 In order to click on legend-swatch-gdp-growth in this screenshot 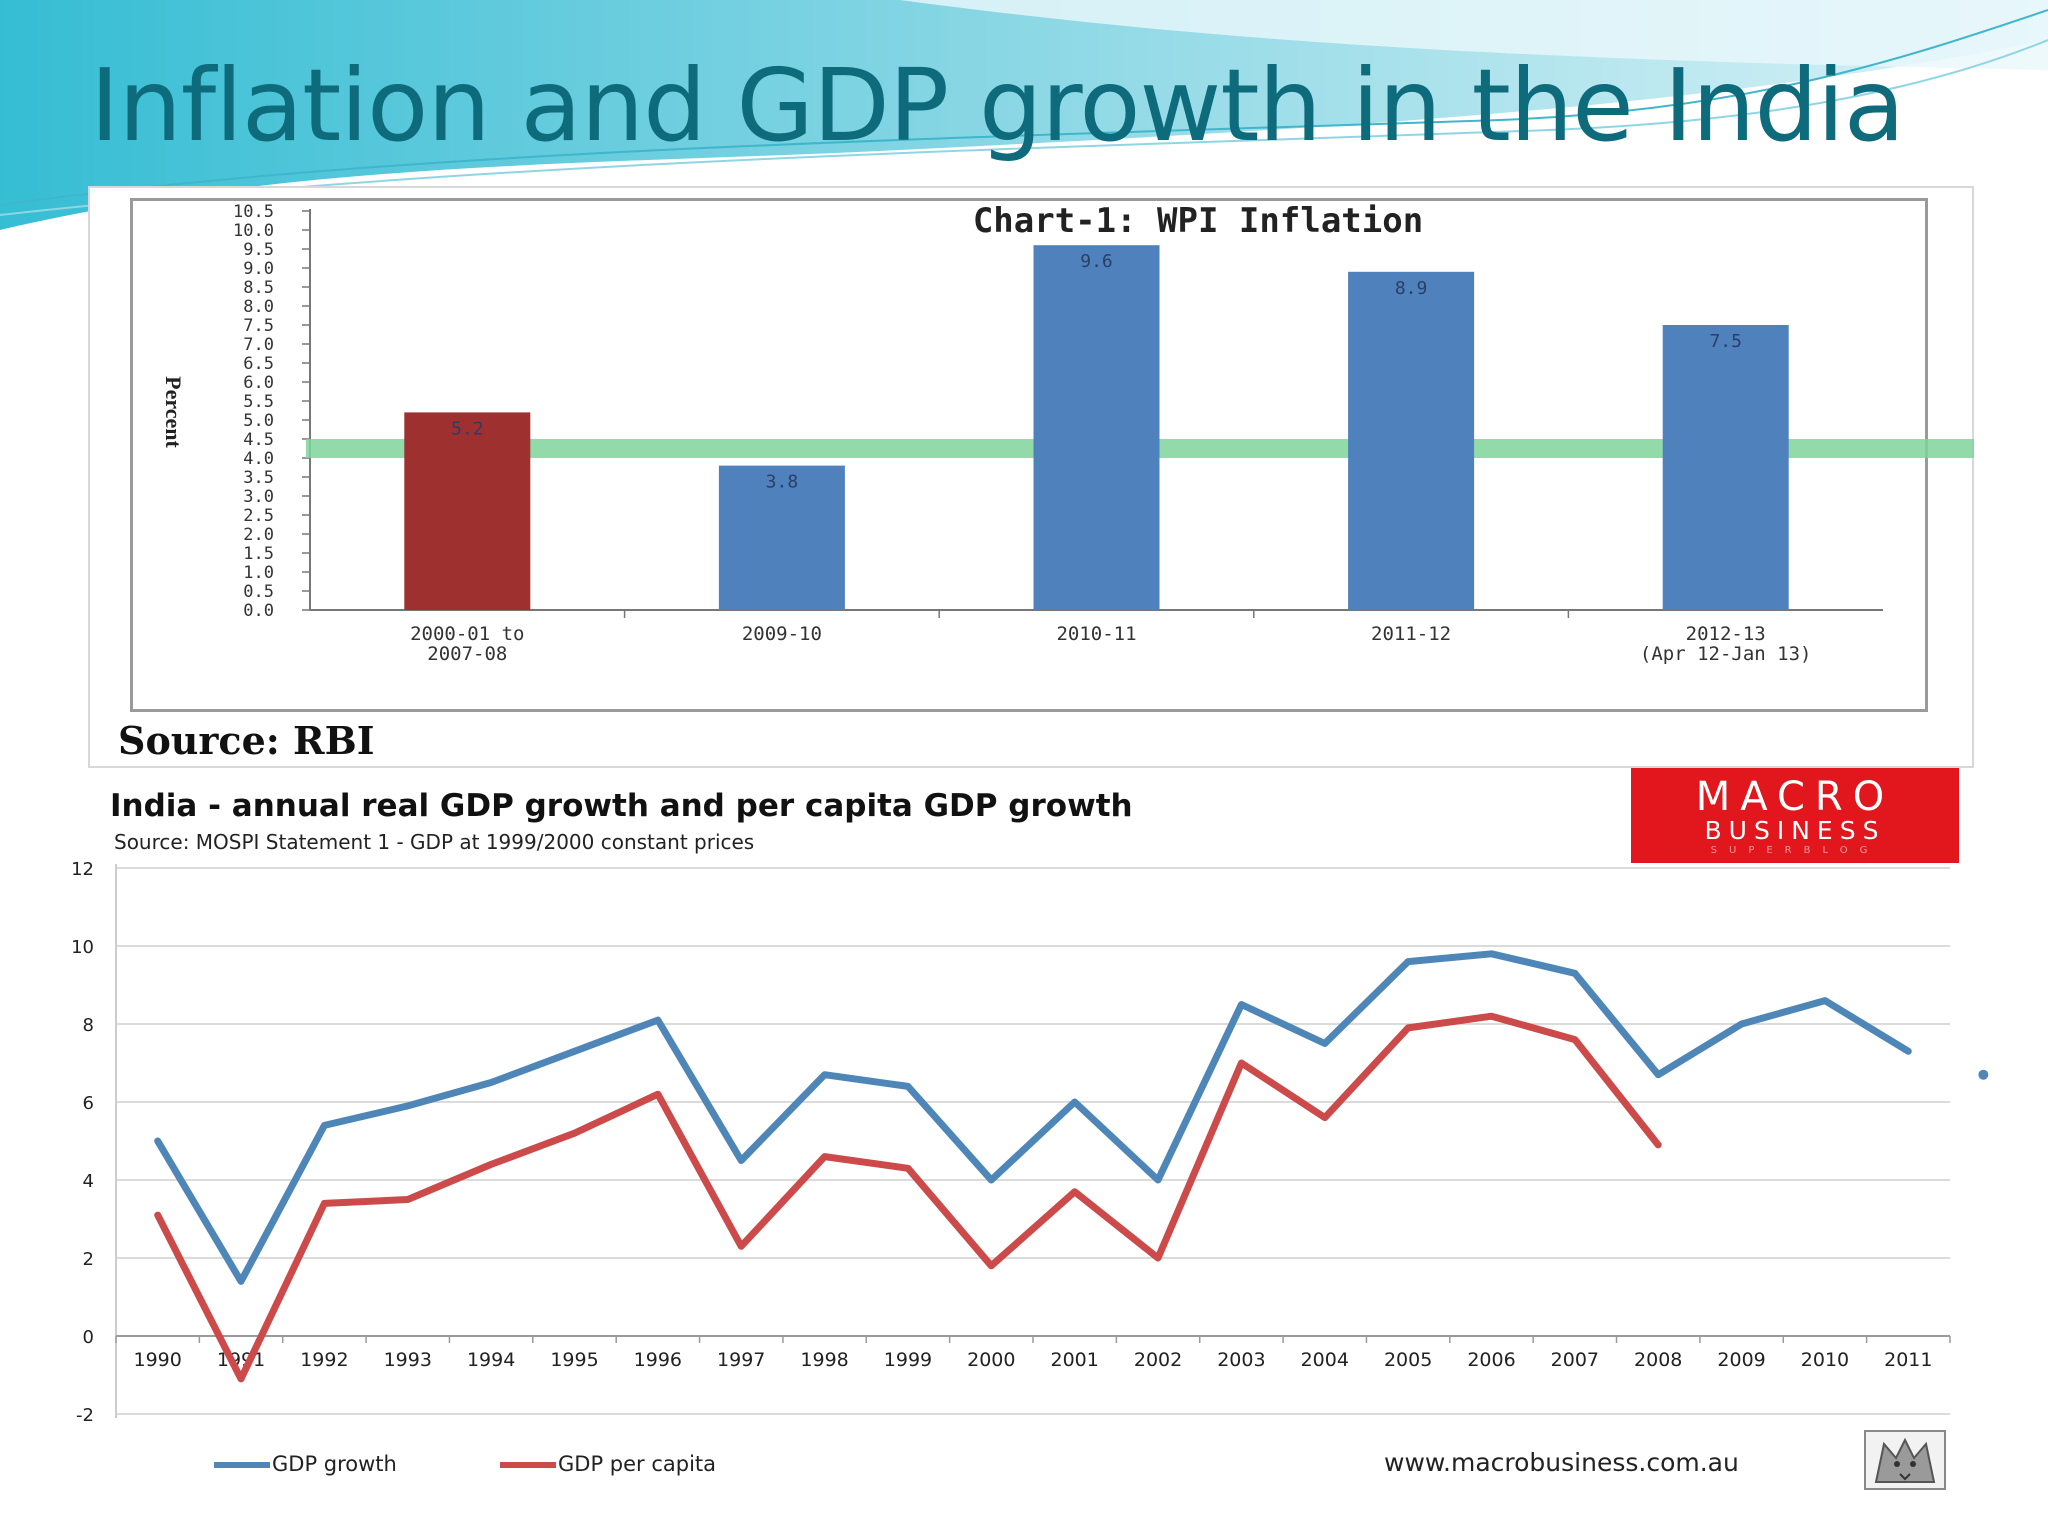, I will do `click(242, 1465)`.